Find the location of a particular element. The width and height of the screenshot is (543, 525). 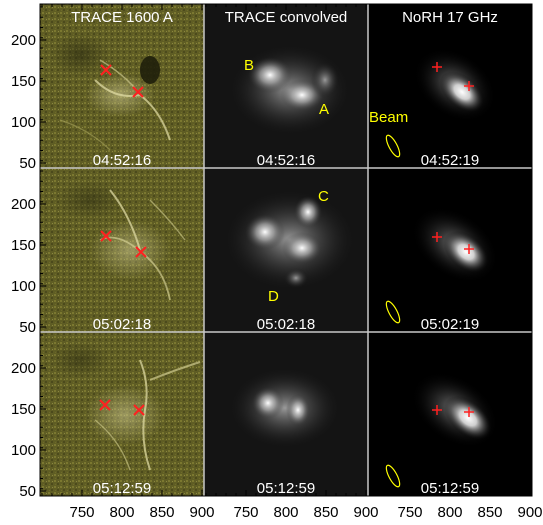

beam-ellipses is located at coordinates (393, 311).